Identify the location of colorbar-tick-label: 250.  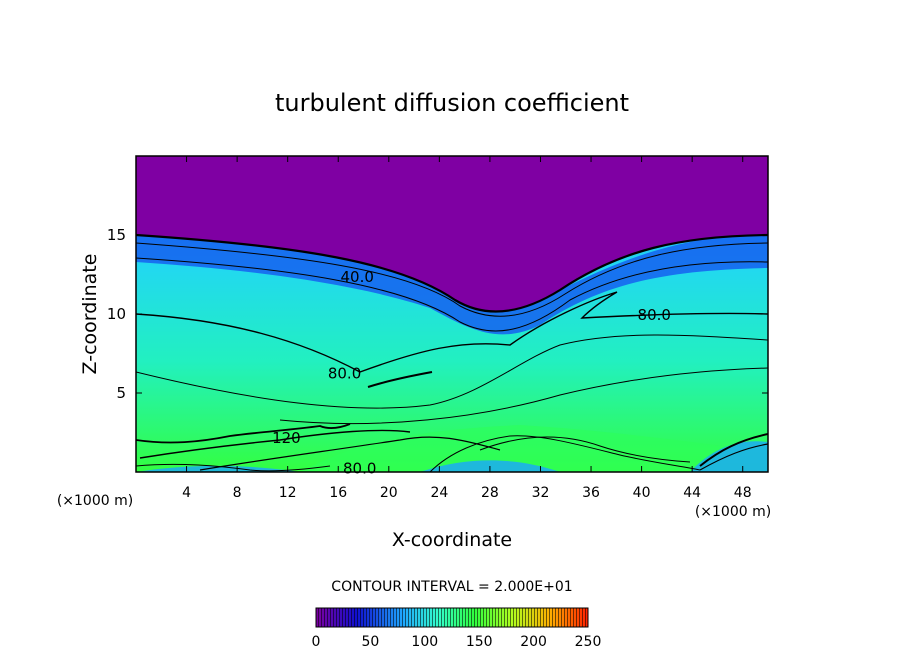
(588, 642).